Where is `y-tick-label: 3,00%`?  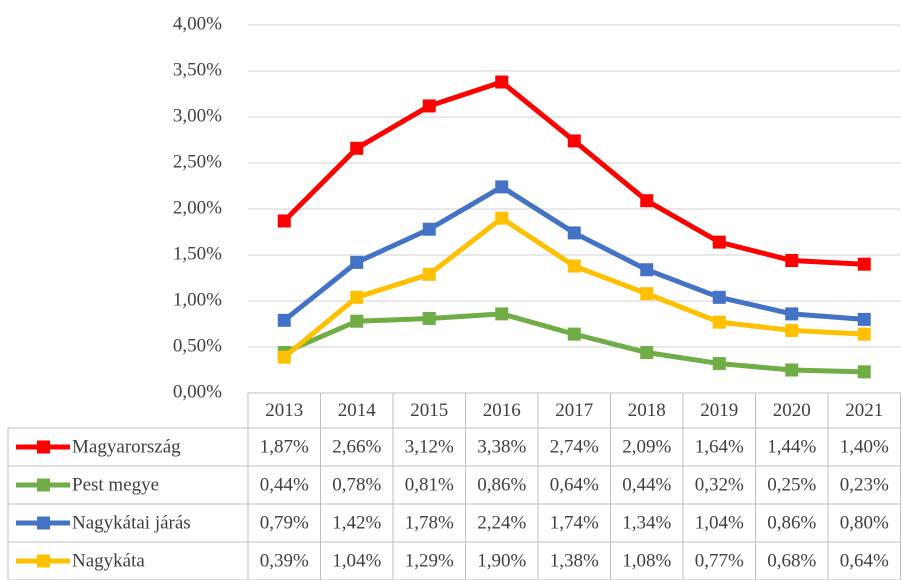
y-tick-label: 3,00% is located at coordinates (197, 115).